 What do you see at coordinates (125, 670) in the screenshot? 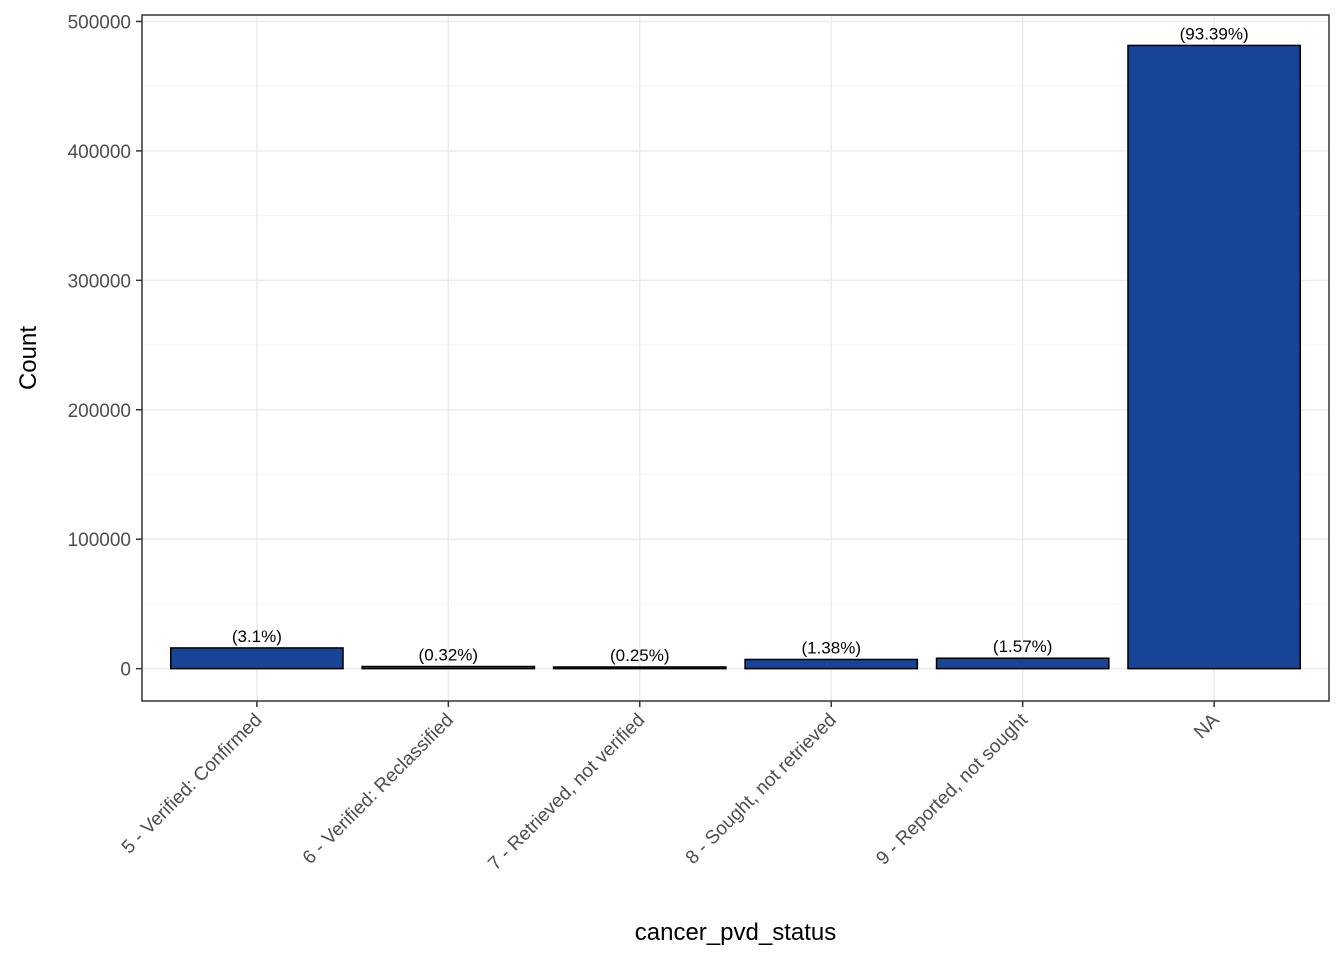
I see `y-tick-label: 0` at bounding box center [125, 670].